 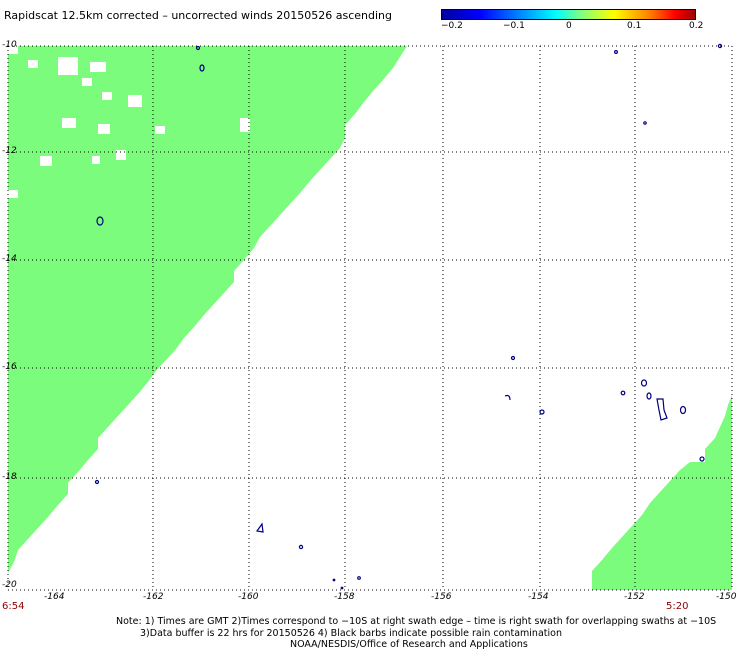 What do you see at coordinates (344, 597) in the screenshot?
I see `lon-label: -158` at bounding box center [344, 597].